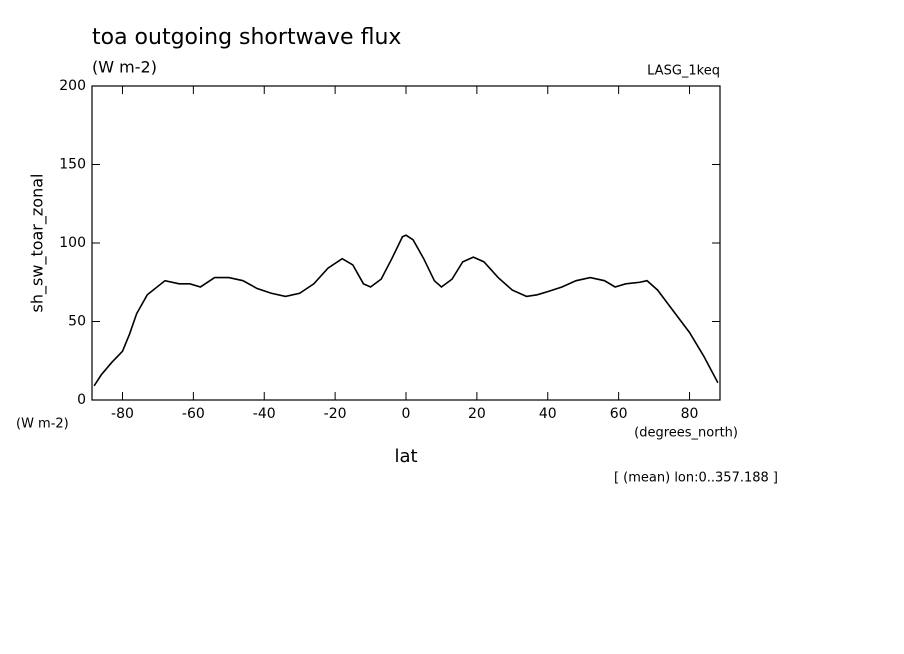 This screenshot has height=654, width=904. What do you see at coordinates (122, 414) in the screenshot?
I see `x-tick-label: -80` at bounding box center [122, 414].